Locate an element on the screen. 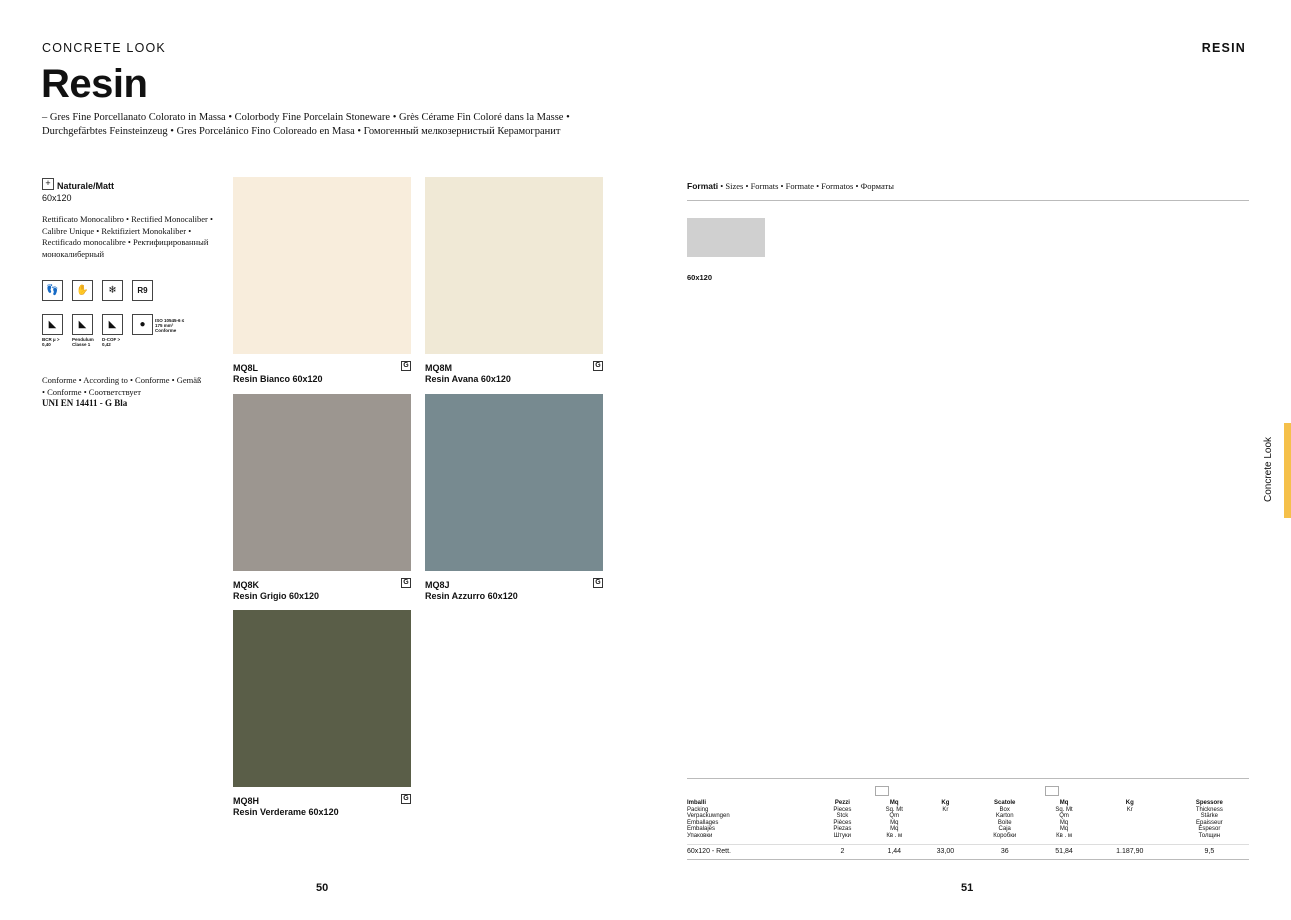  r9-badge: R9 is located at coordinates (142, 290).